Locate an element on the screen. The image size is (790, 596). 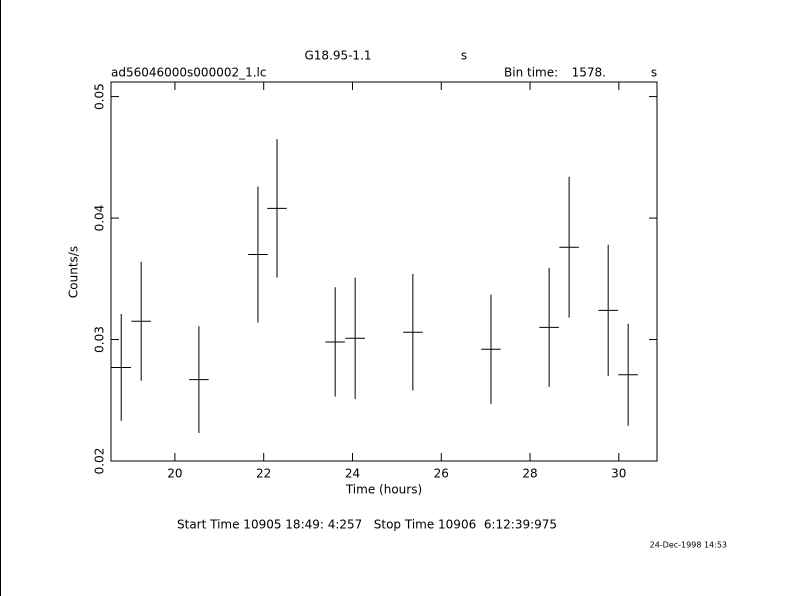
title-unit: s is located at coordinates (464, 56).